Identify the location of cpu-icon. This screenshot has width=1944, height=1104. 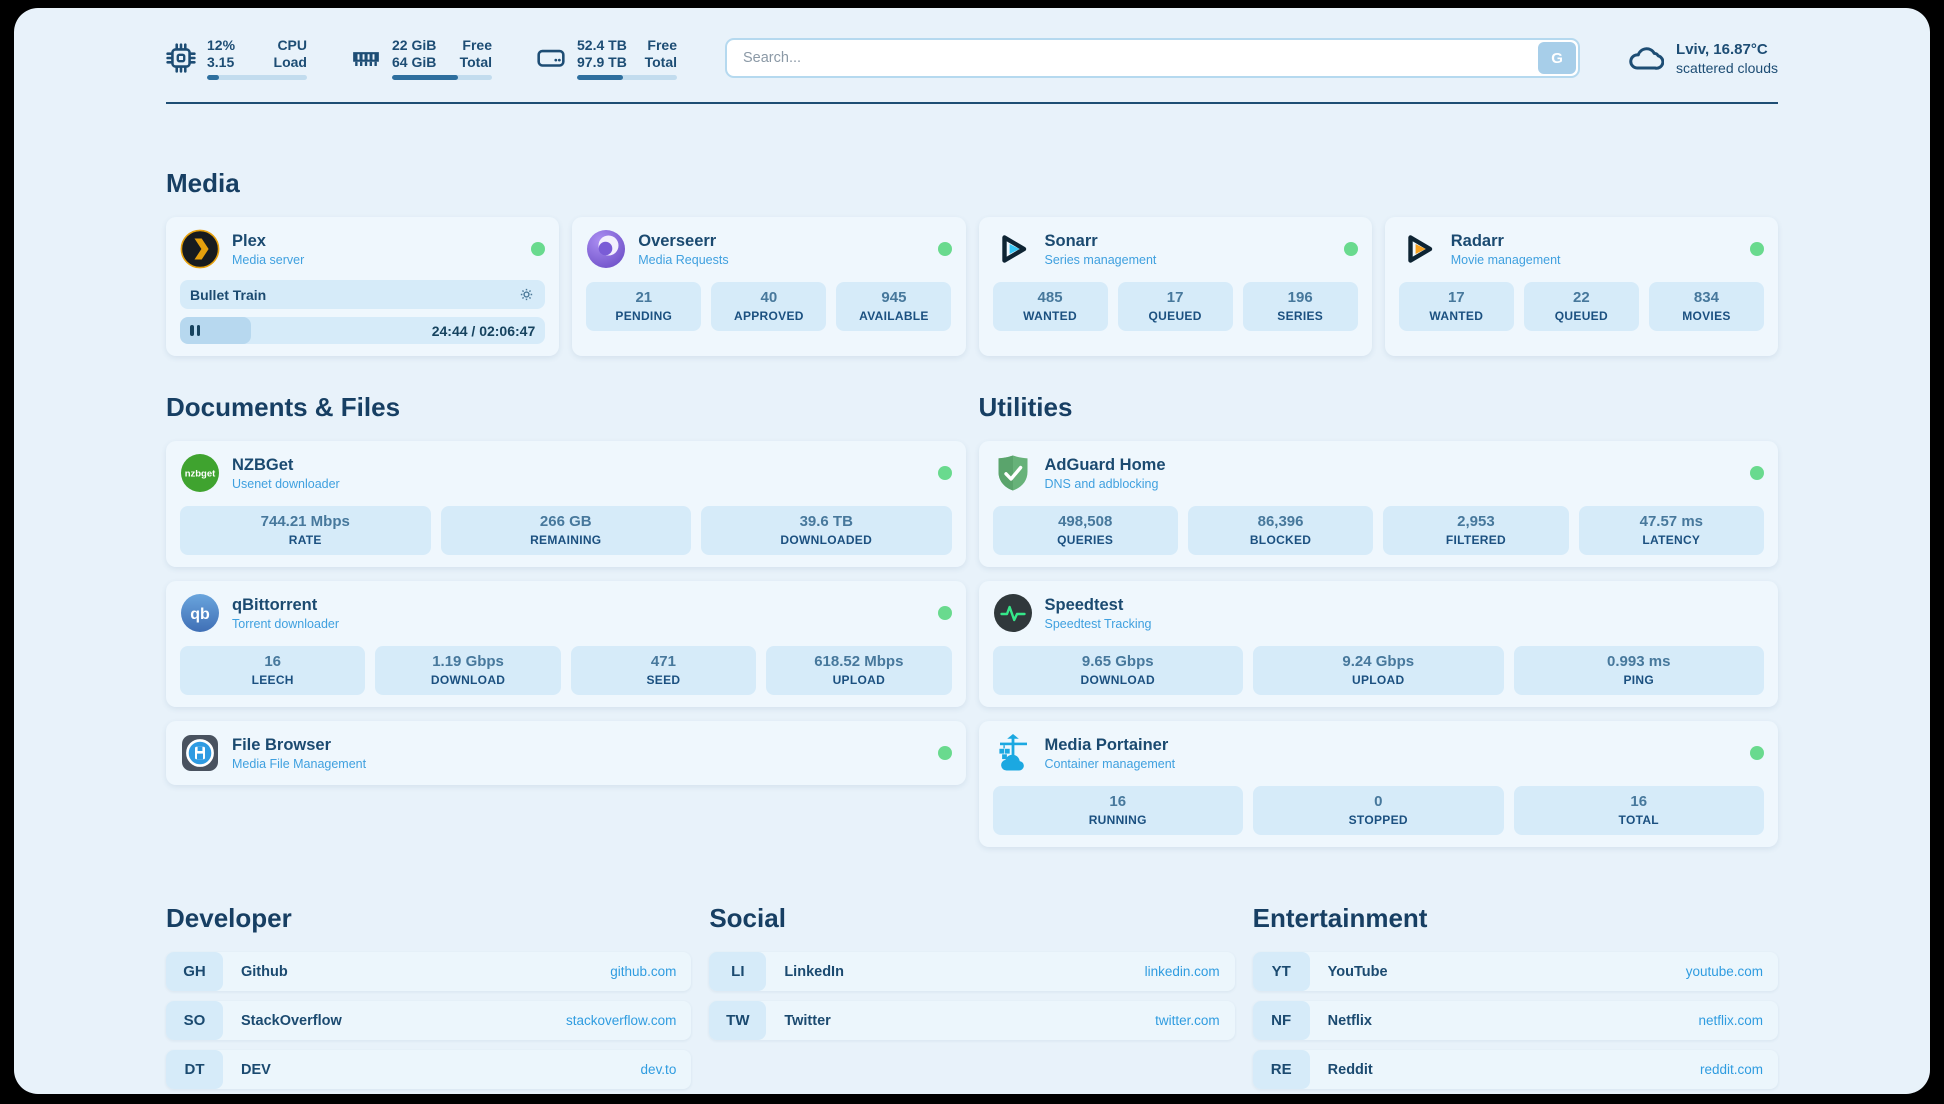
(181, 58).